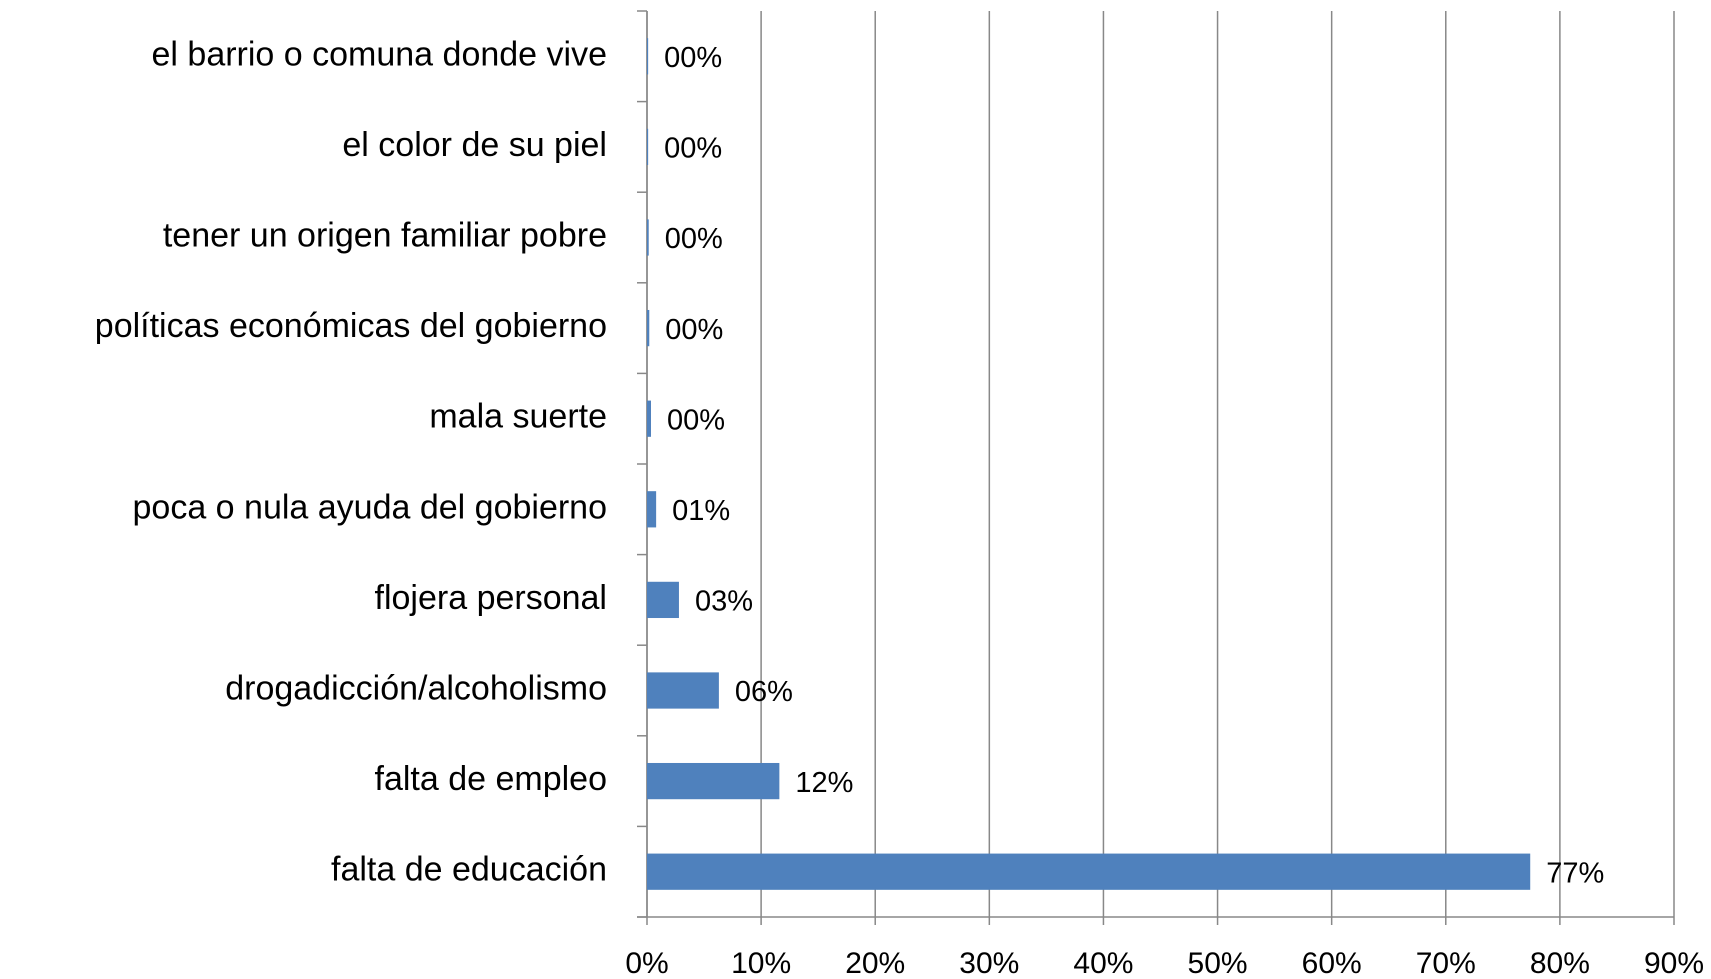 This screenshot has height=979, width=1711. I want to click on x-tick-label: 50%, so click(1218, 963).